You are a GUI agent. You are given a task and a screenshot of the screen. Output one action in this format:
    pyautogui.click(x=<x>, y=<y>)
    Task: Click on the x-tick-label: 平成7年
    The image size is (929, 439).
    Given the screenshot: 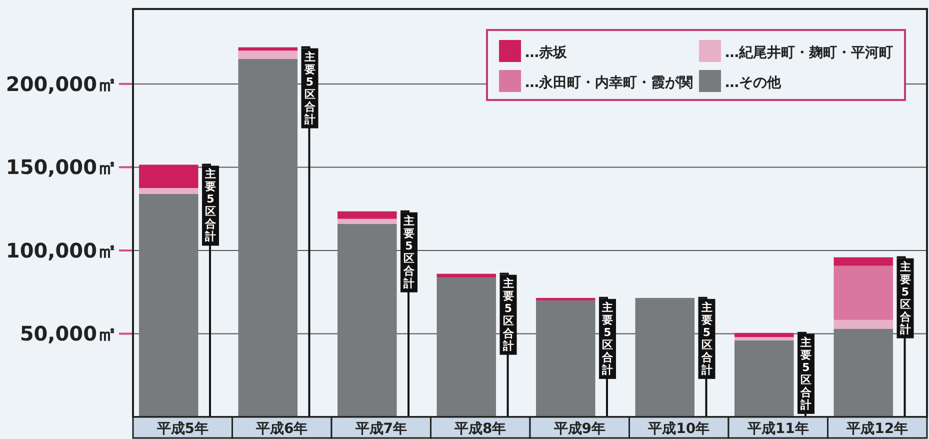 What is the action you would take?
    pyautogui.click(x=380, y=429)
    